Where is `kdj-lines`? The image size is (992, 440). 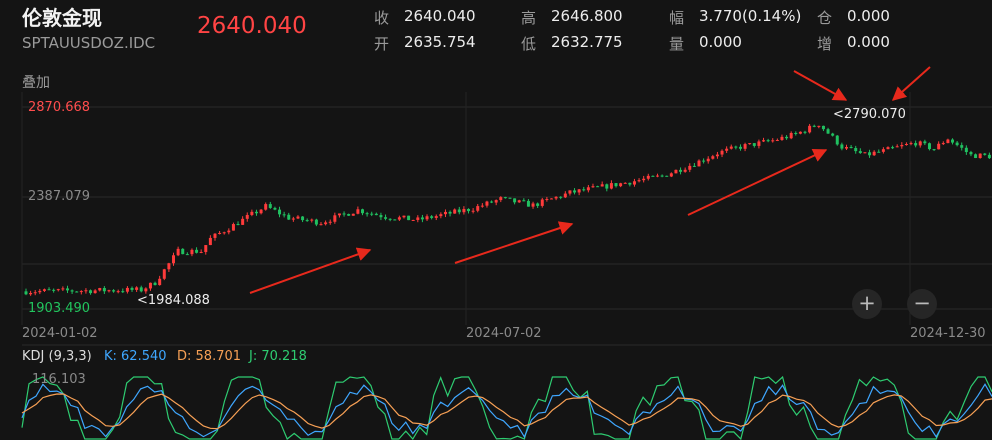
kdj-lines is located at coordinates (506, 407).